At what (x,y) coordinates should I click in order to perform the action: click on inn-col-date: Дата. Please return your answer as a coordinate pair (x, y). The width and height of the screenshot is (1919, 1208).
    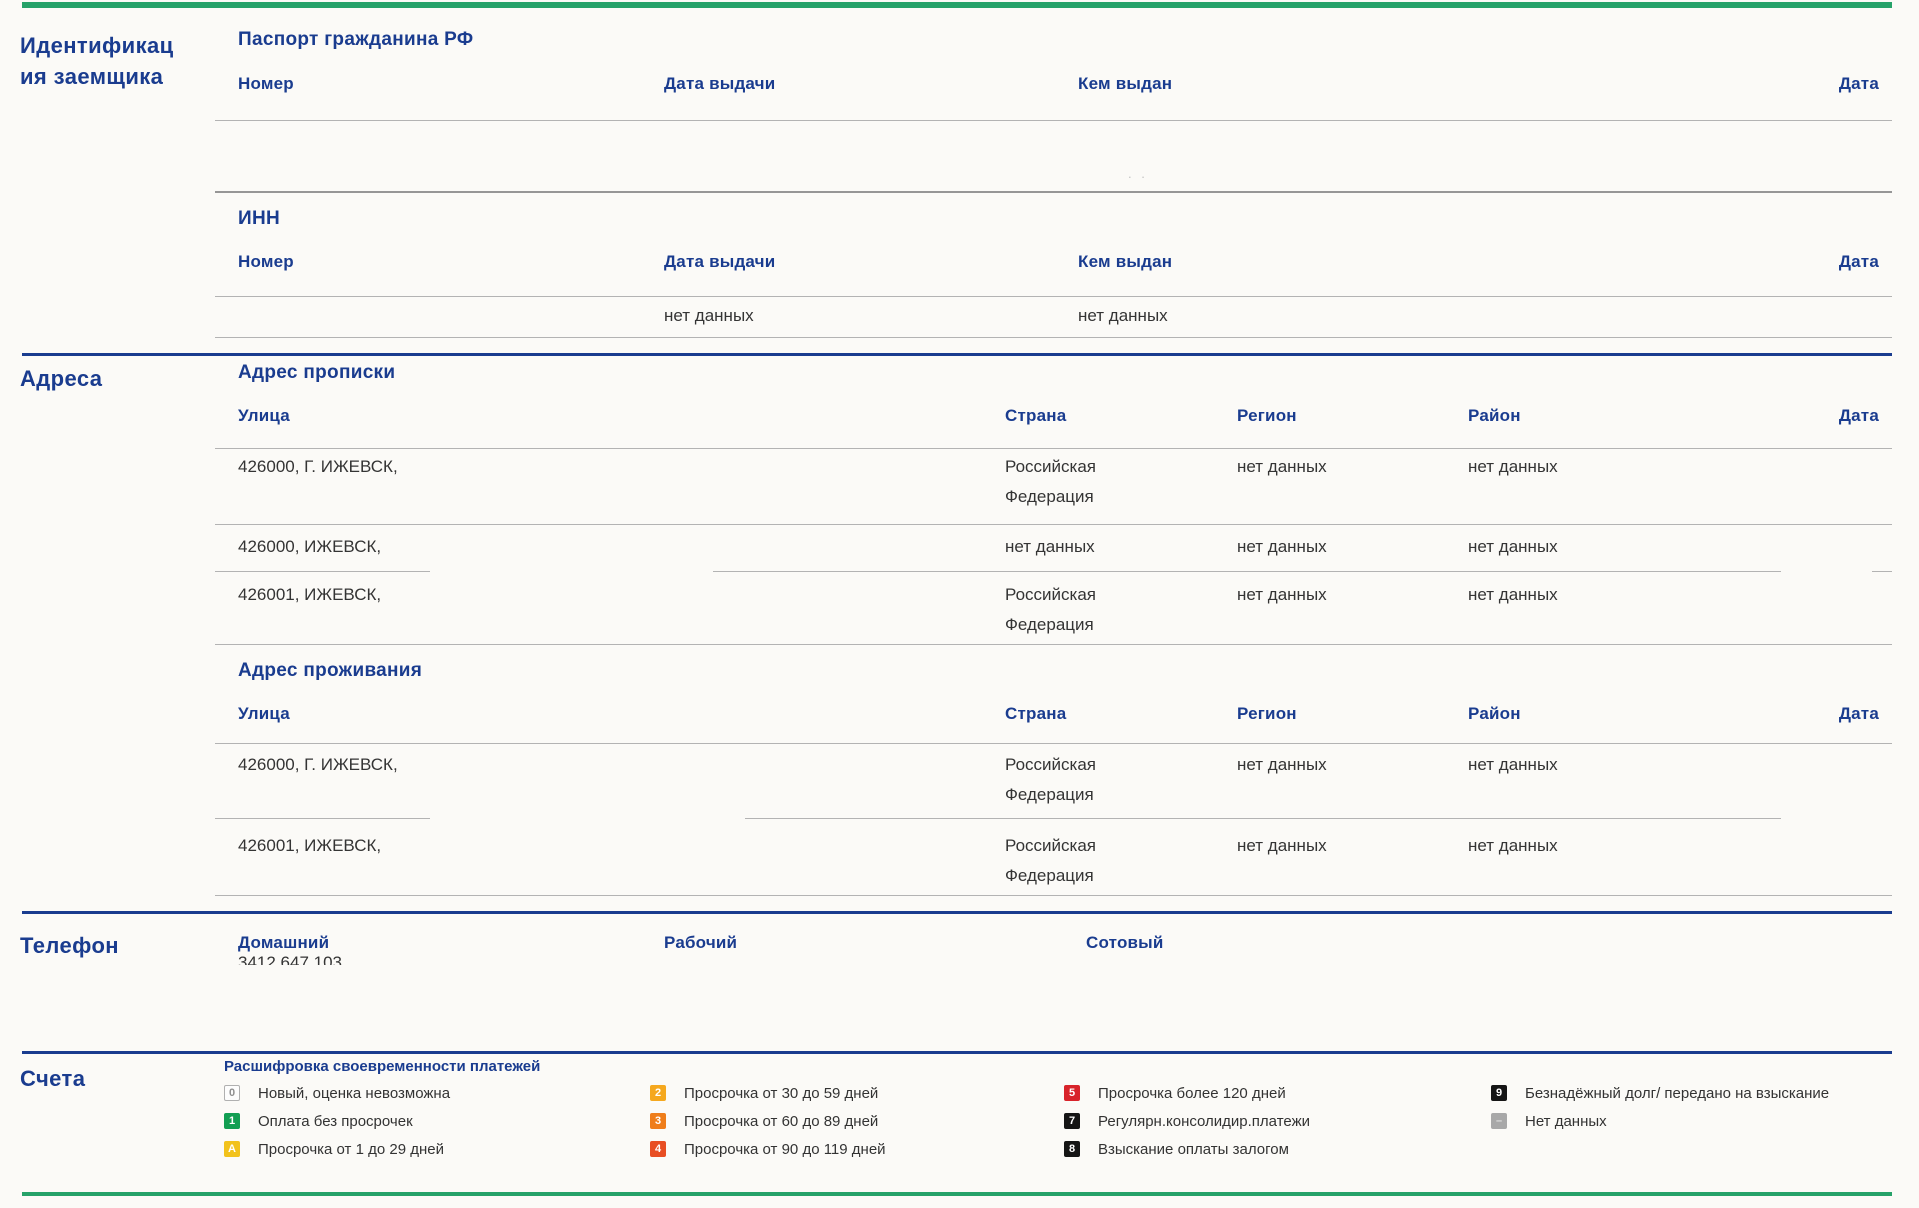
    Looking at the image, I should click on (1858, 261).